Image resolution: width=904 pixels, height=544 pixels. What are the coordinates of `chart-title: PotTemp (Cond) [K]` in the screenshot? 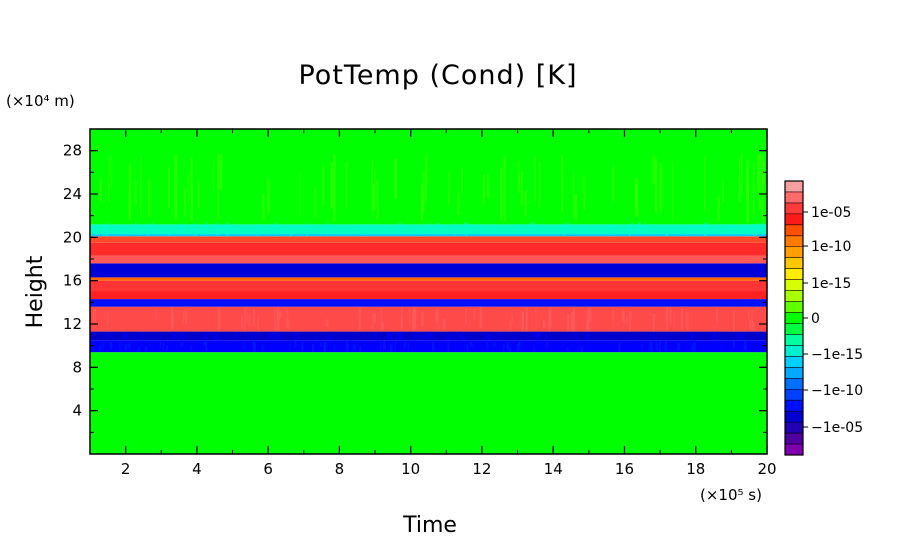 It's located at (437, 75).